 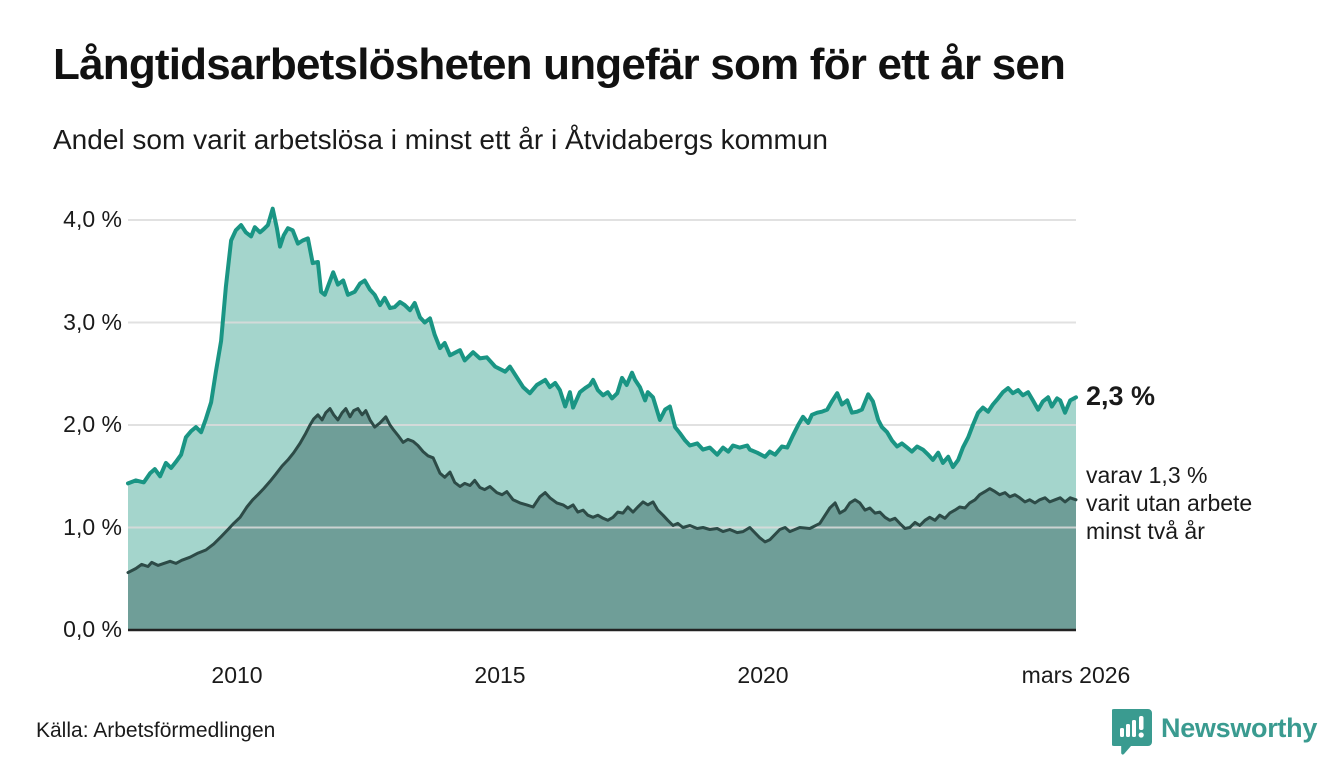 I want to click on newsworthy-icon, so click(x=1131, y=731).